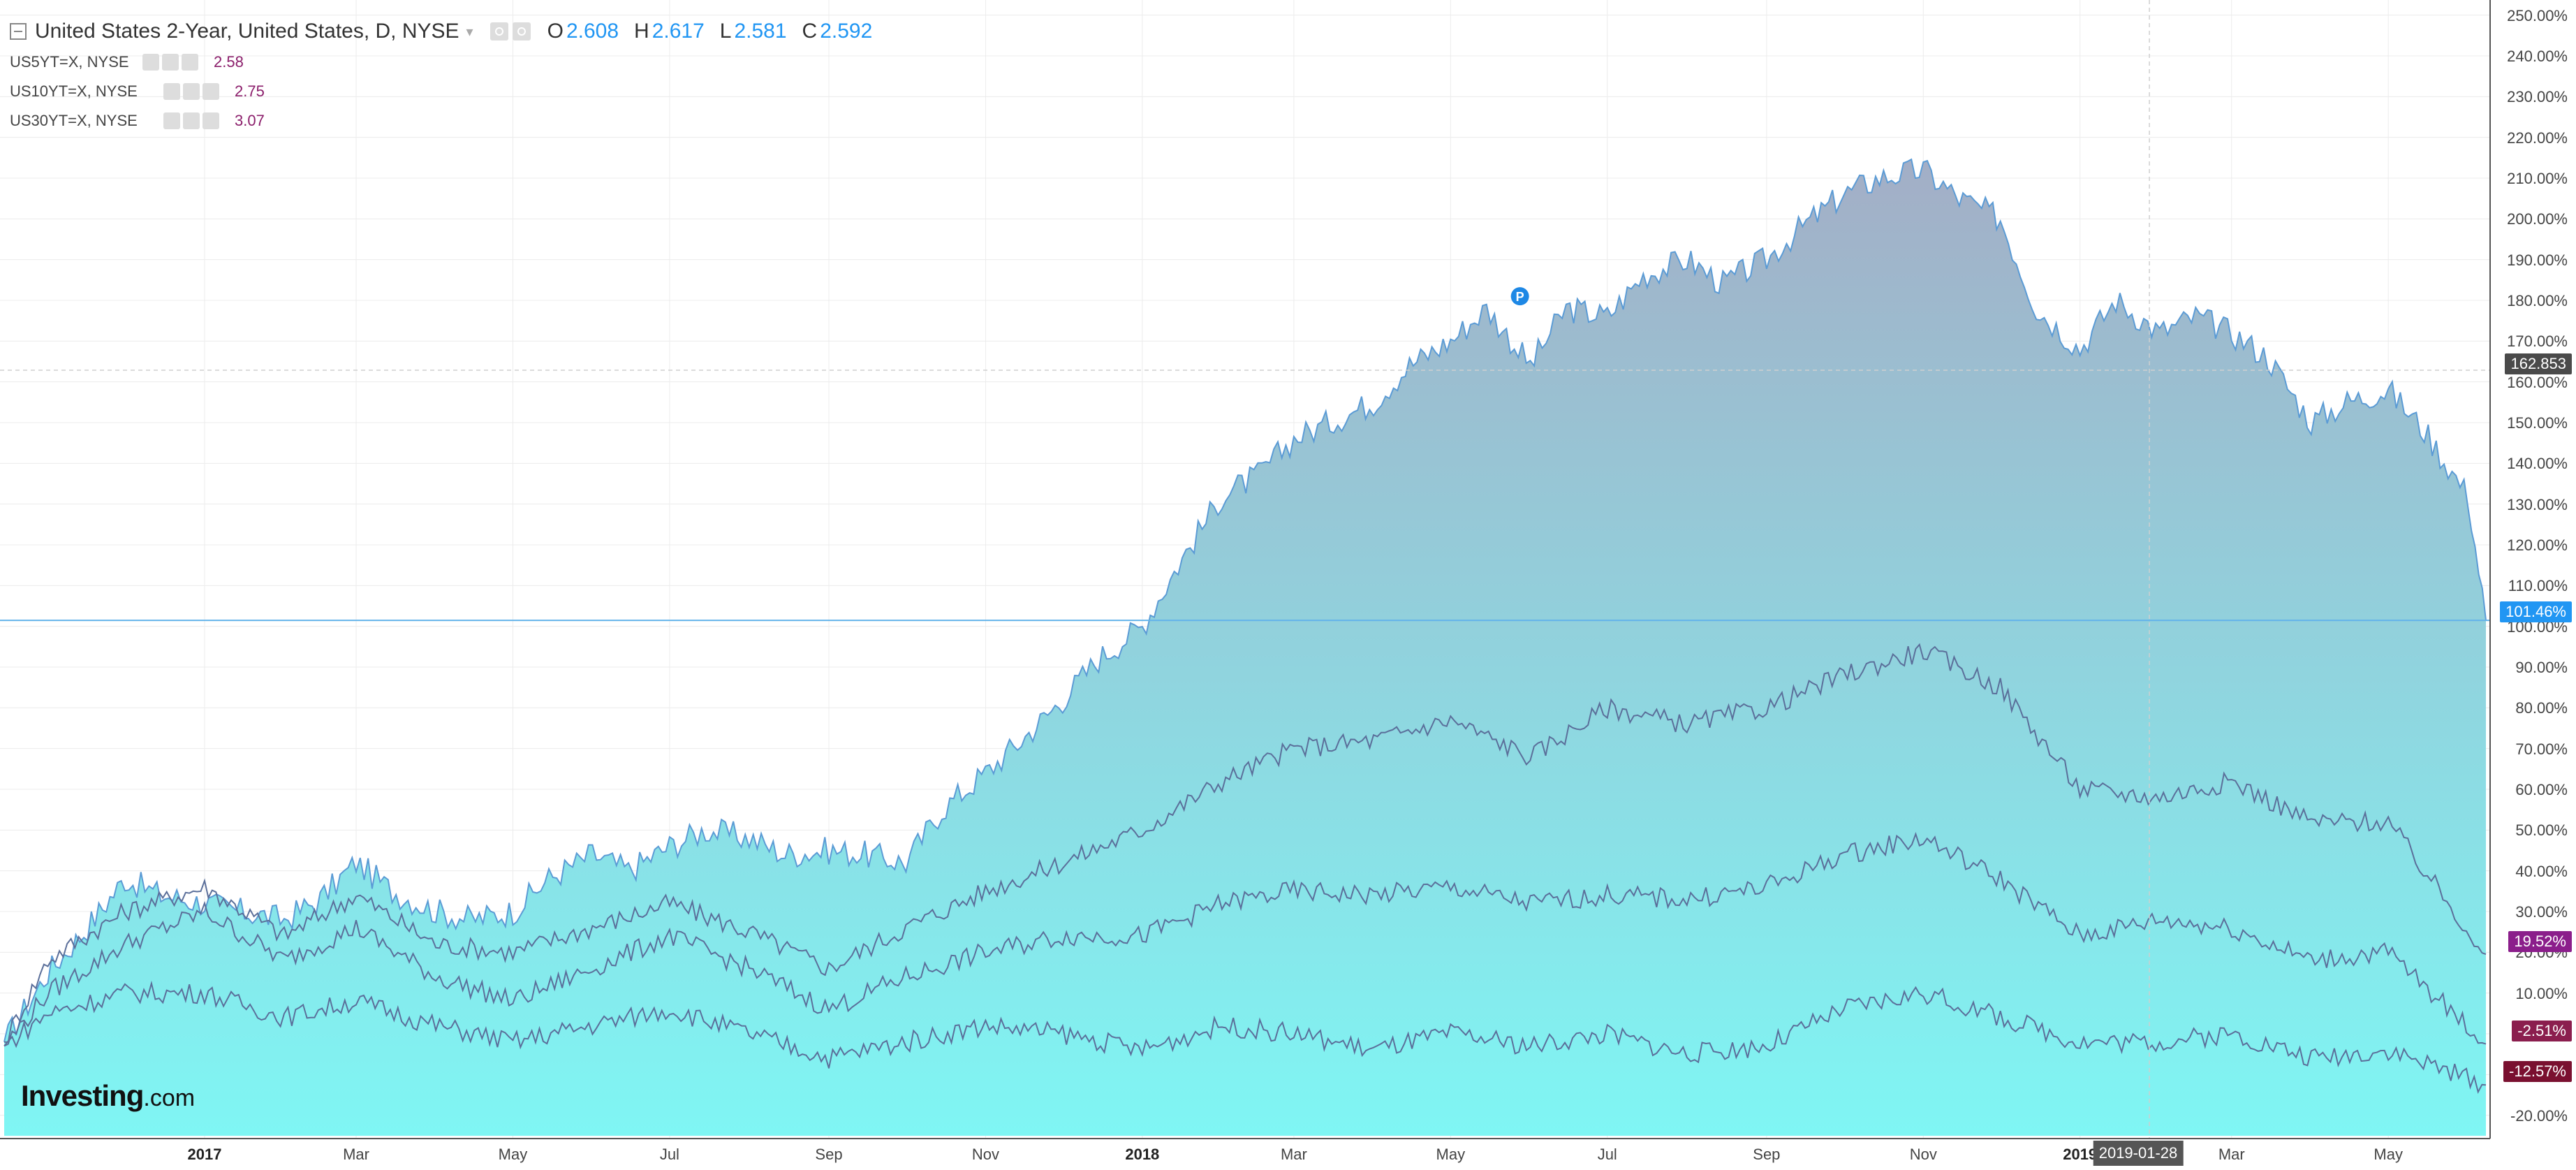 This screenshot has width=2576, height=1170. What do you see at coordinates (2537, 545) in the screenshot?
I see `y-tick-label: 120.00%` at bounding box center [2537, 545].